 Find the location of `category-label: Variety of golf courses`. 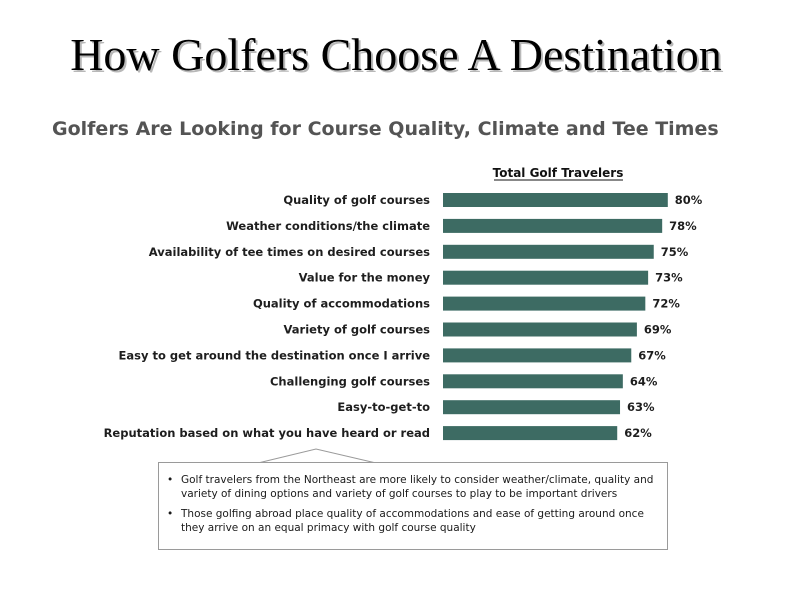

category-label: Variety of golf courses is located at coordinates (357, 330).